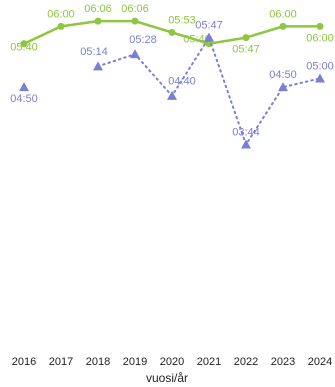  Describe the element at coordinates (209, 362) in the screenshot. I see `x-tick-label: 2021` at that location.